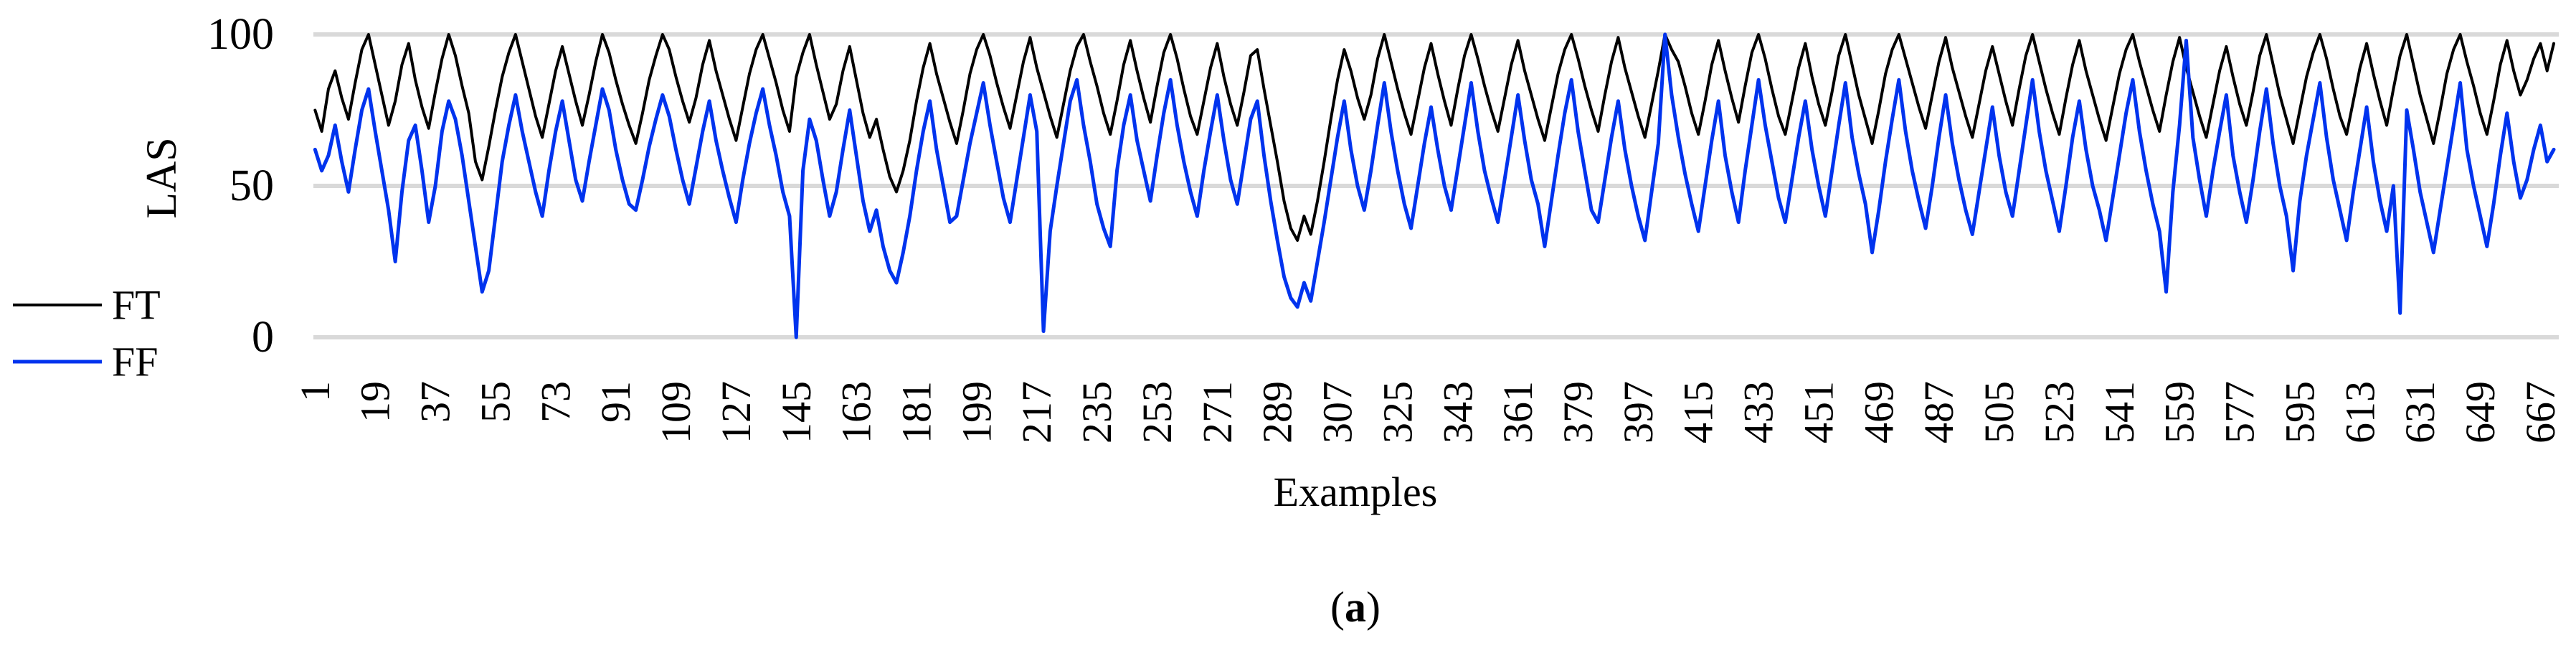 This screenshot has height=648, width=2576. I want to click on x-tick-label-595: 595, so click(2299, 412).